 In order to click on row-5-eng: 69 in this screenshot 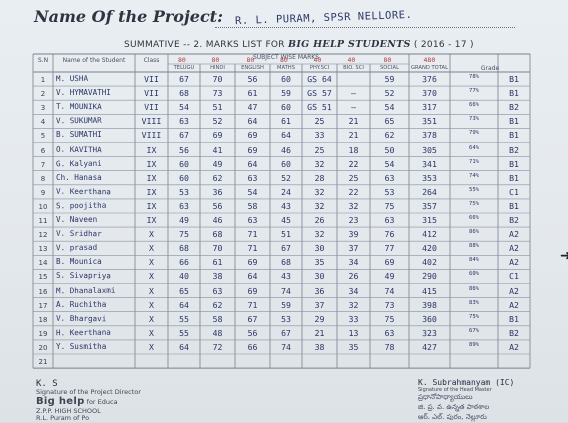, I will do `click(252, 135)`.